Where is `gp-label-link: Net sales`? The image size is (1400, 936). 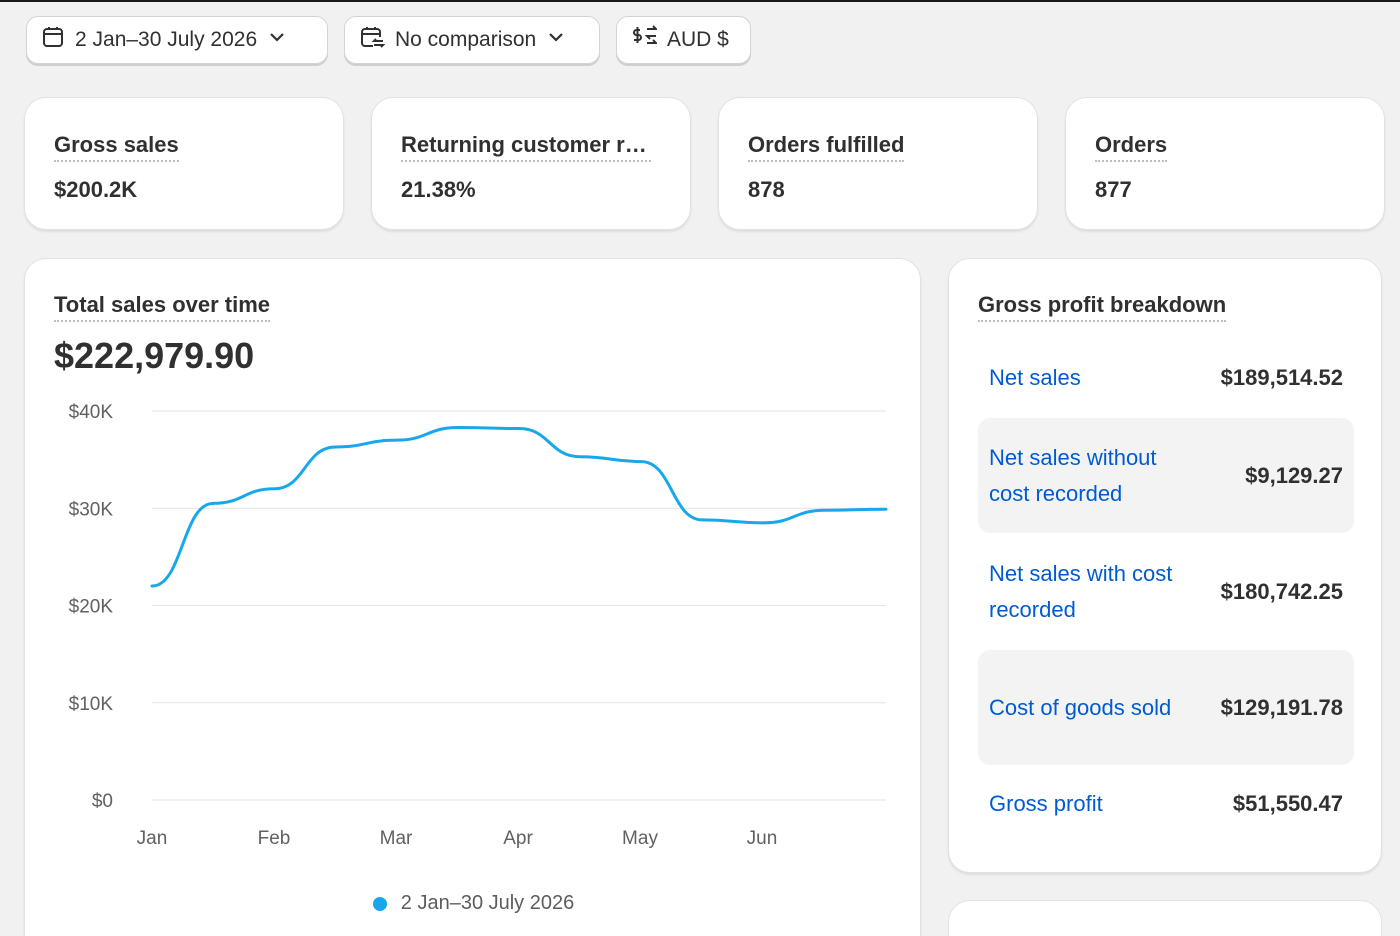 gp-label-link: Net sales is located at coordinates (1035, 377).